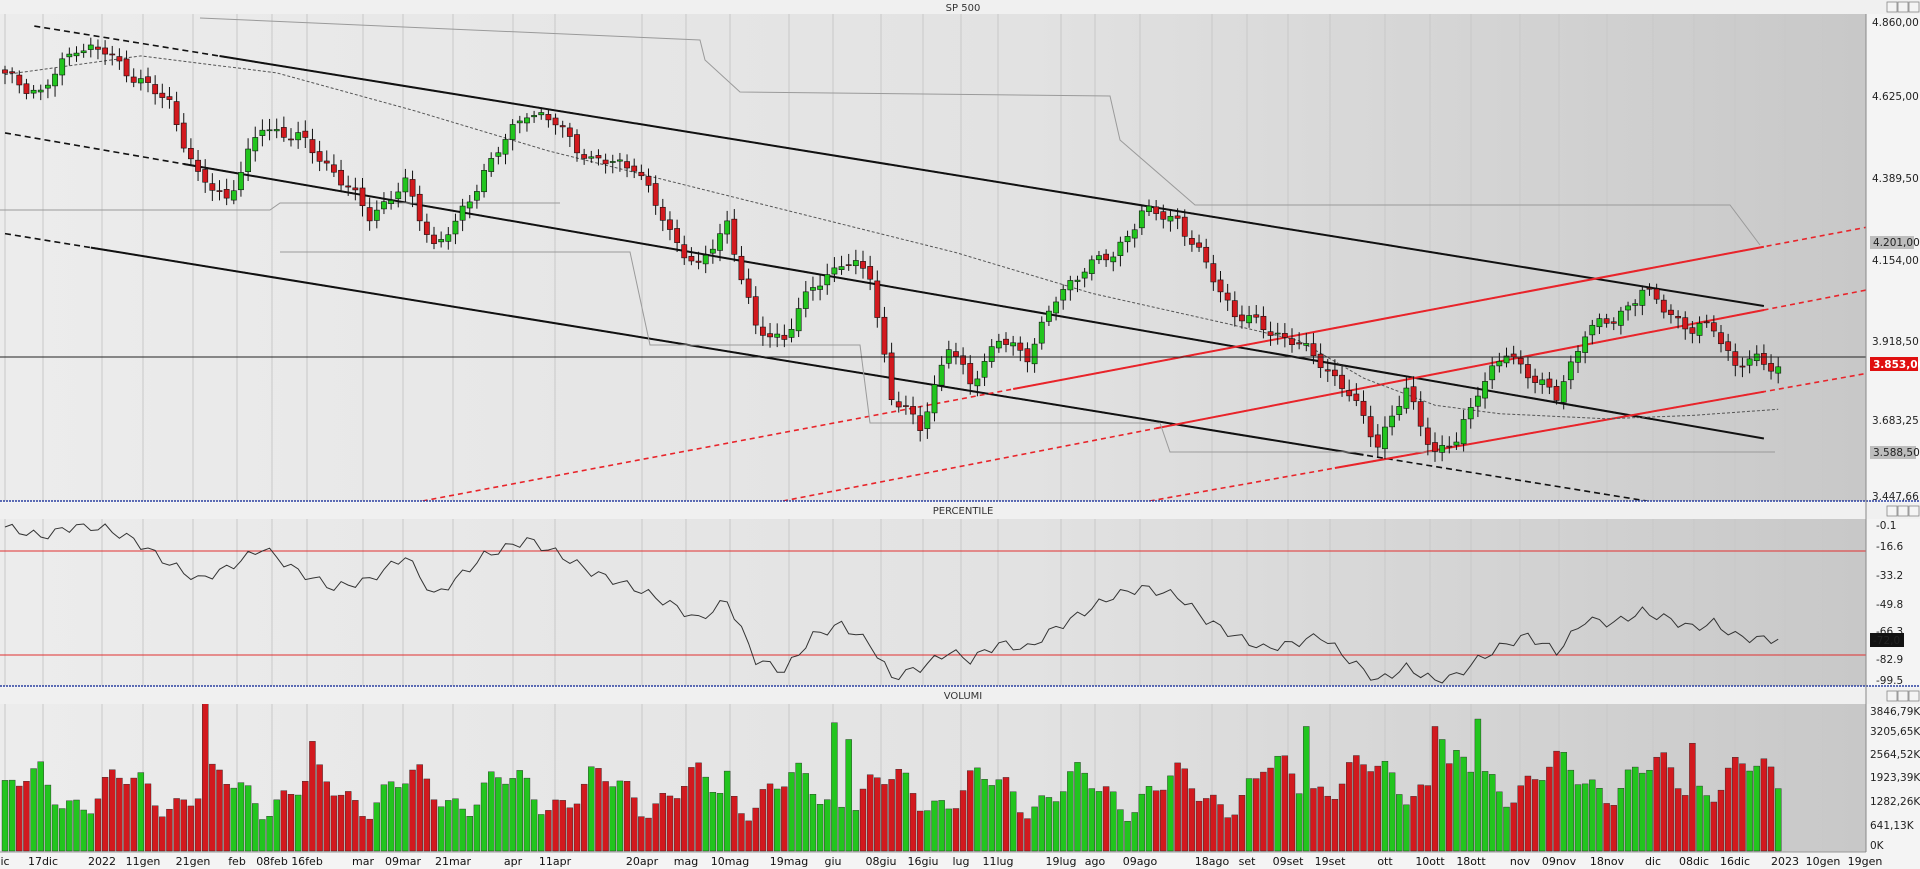  What do you see at coordinates (960, 861) in the screenshot?
I see `x-tick-label: lug` at bounding box center [960, 861].